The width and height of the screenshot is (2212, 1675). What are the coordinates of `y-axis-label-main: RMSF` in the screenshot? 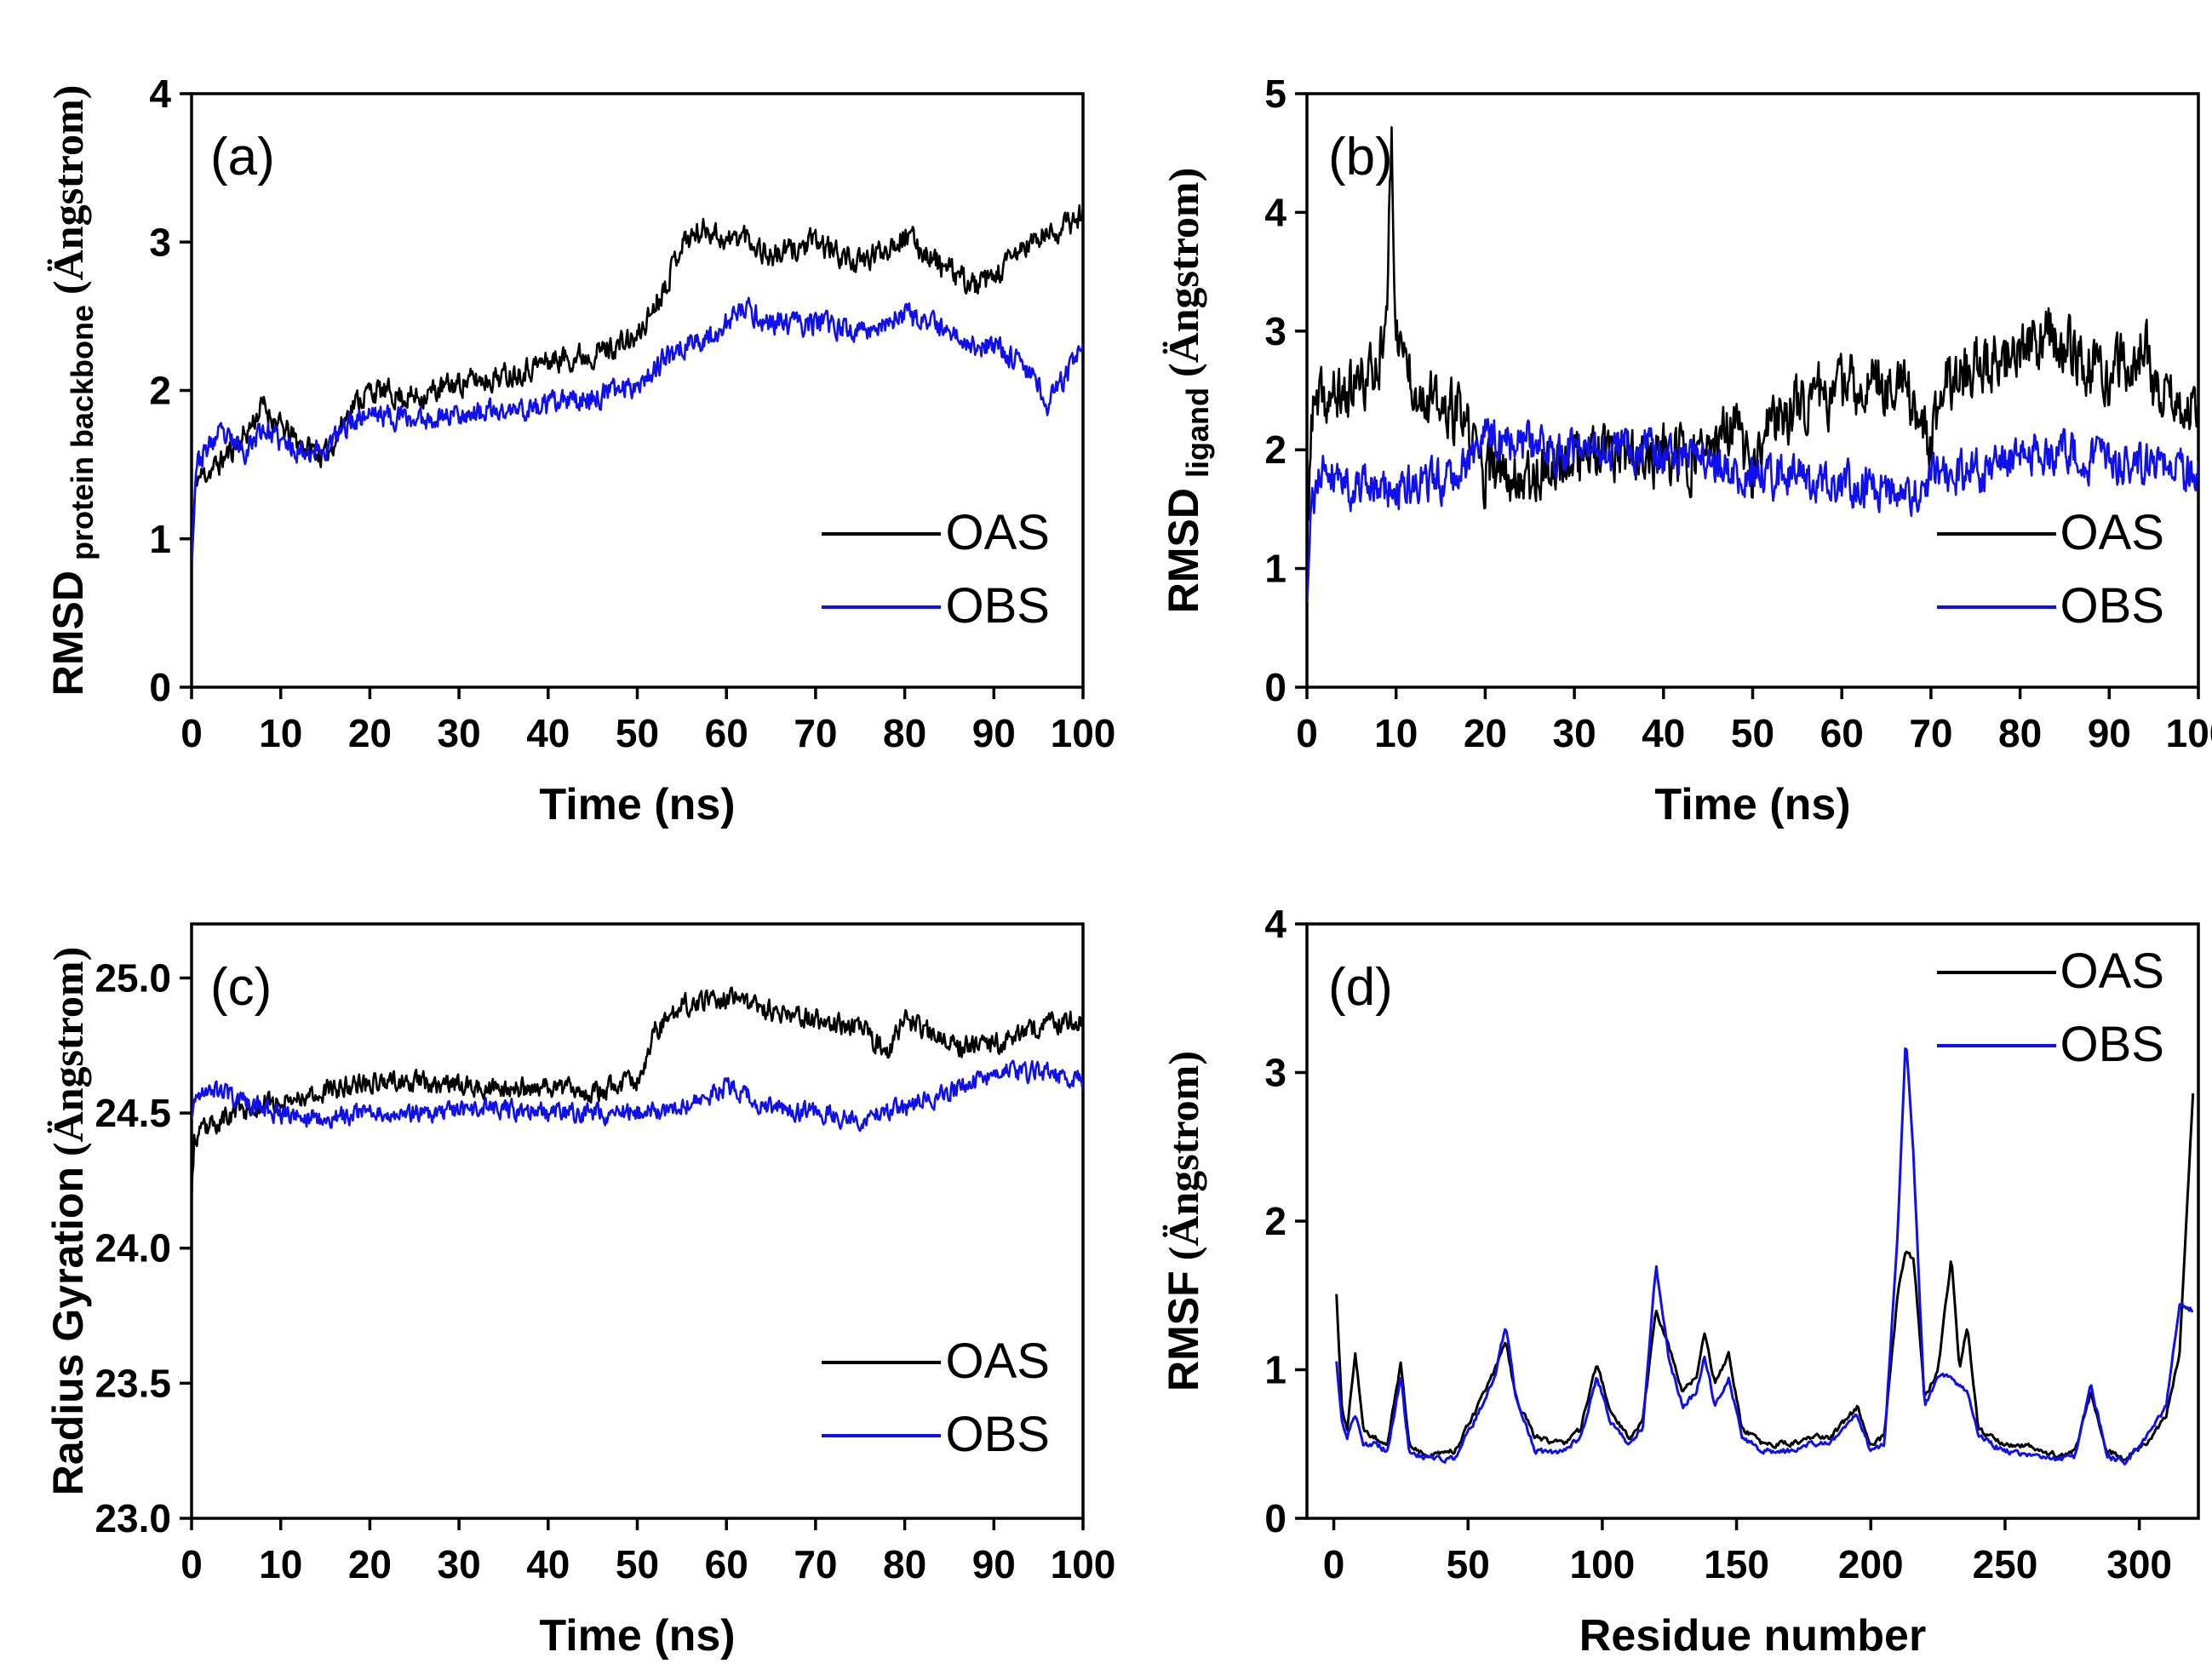 It's located at (1184, 1331).